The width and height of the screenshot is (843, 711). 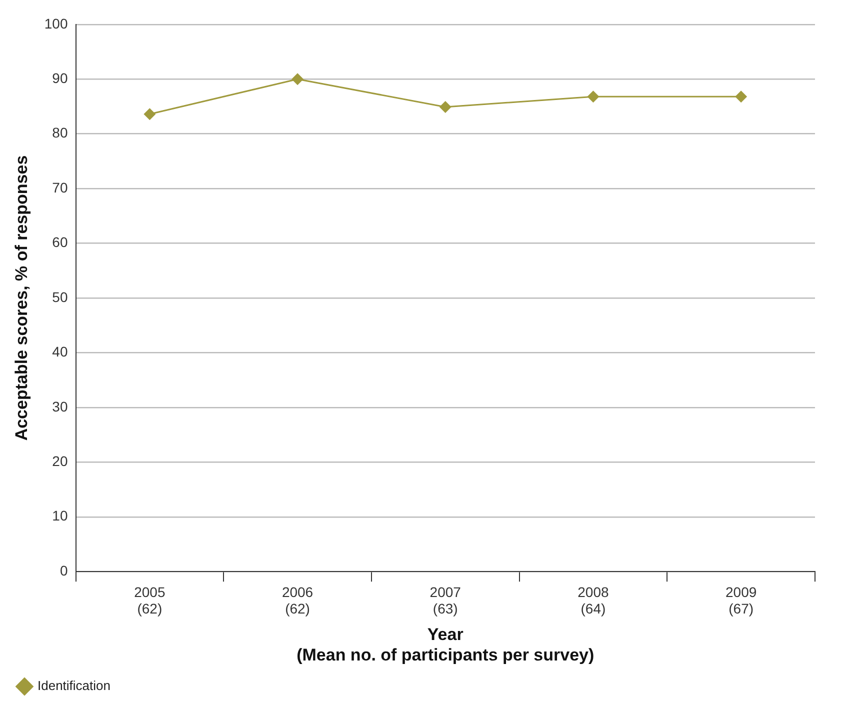 What do you see at coordinates (298, 600) in the screenshot?
I see `x-tick-label: 2006 (62)` at bounding box center [298, 600].